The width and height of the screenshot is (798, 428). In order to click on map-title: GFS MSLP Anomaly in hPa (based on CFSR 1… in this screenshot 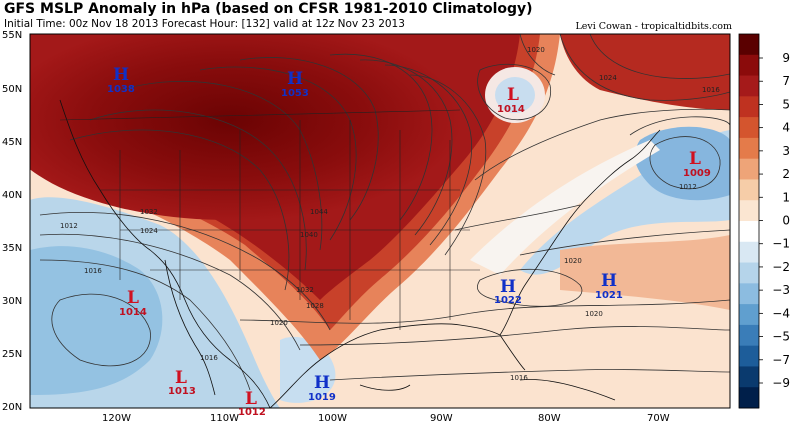, I will do `click(268, 9)`.